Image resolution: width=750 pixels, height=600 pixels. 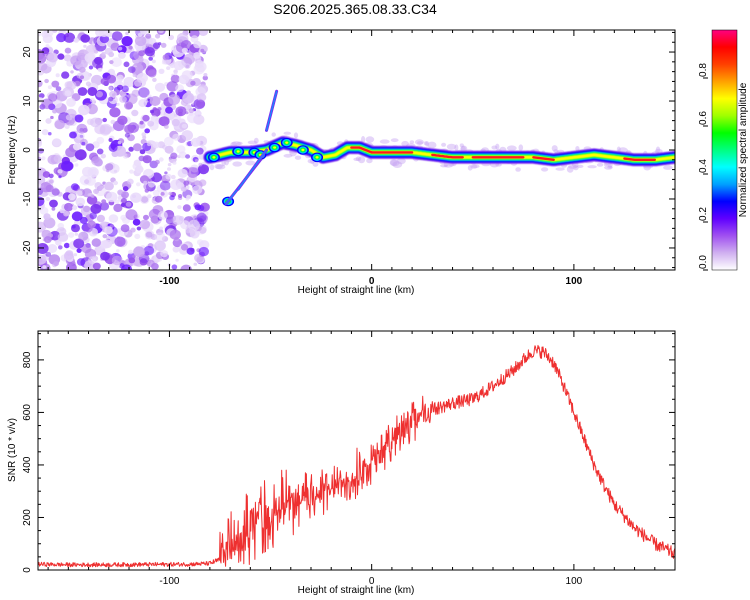 I want to click on x-tick-label: 100, so click(x=574, y=581).